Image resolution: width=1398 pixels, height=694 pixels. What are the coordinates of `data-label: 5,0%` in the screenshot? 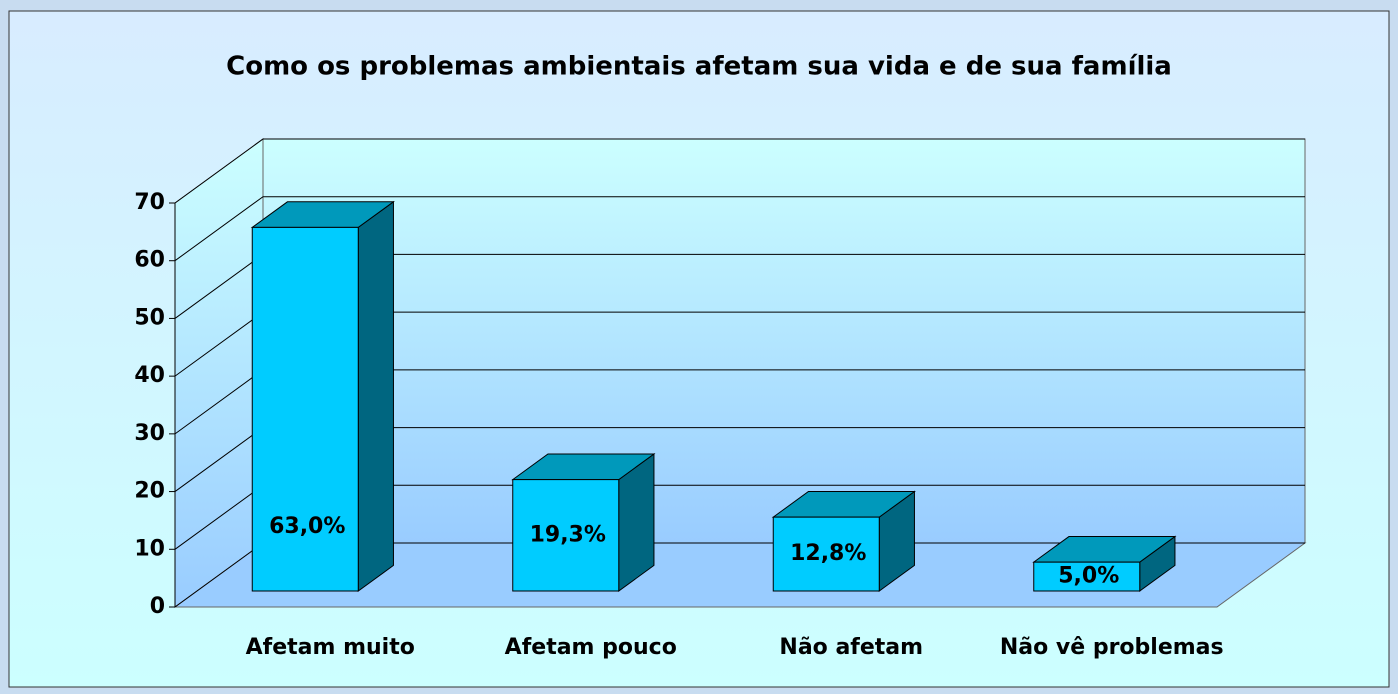 It's located at (1088, 576).